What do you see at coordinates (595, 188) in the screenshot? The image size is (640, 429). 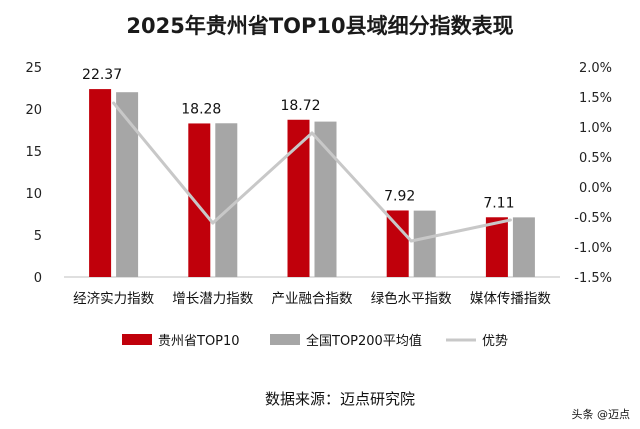 I see `right-tick-label: 0.0%` at bounding box center [595, 188].